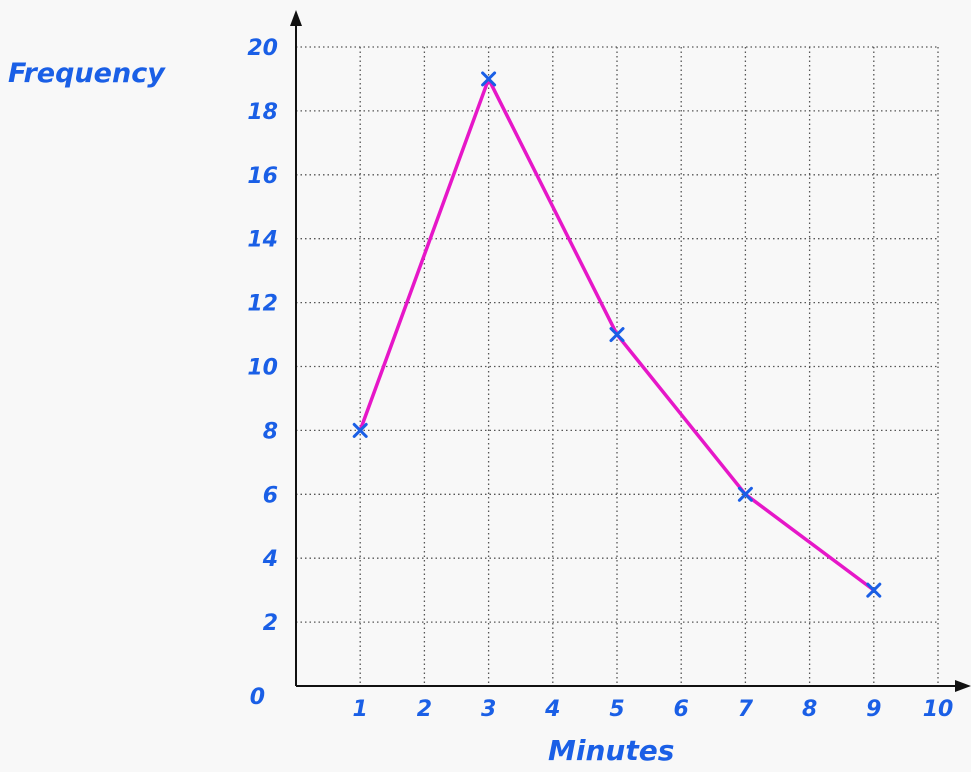  I want to click on x-tick-label: 8, so click(809, 709).